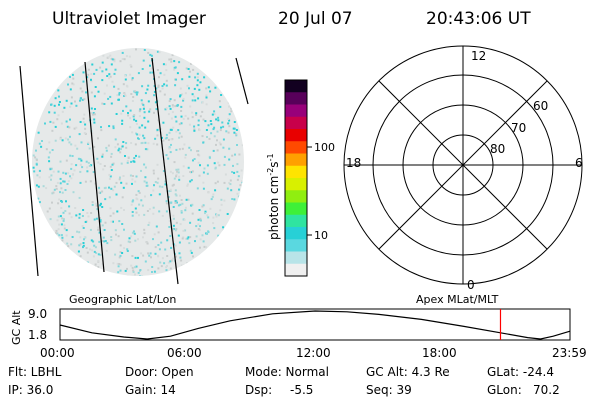 This screenshot has height=400, width=600. Describe the element at coordinates (287, 372) in the screenshot. I see `status-mode: Mode: Normal` at that location.